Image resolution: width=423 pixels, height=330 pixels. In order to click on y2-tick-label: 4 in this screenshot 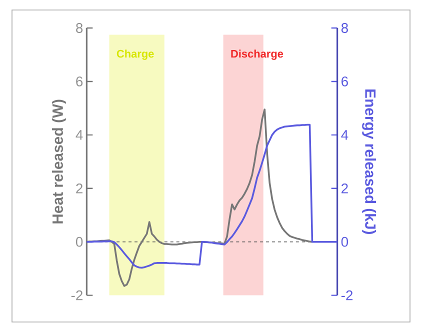, I will do `click(344, 135)`.